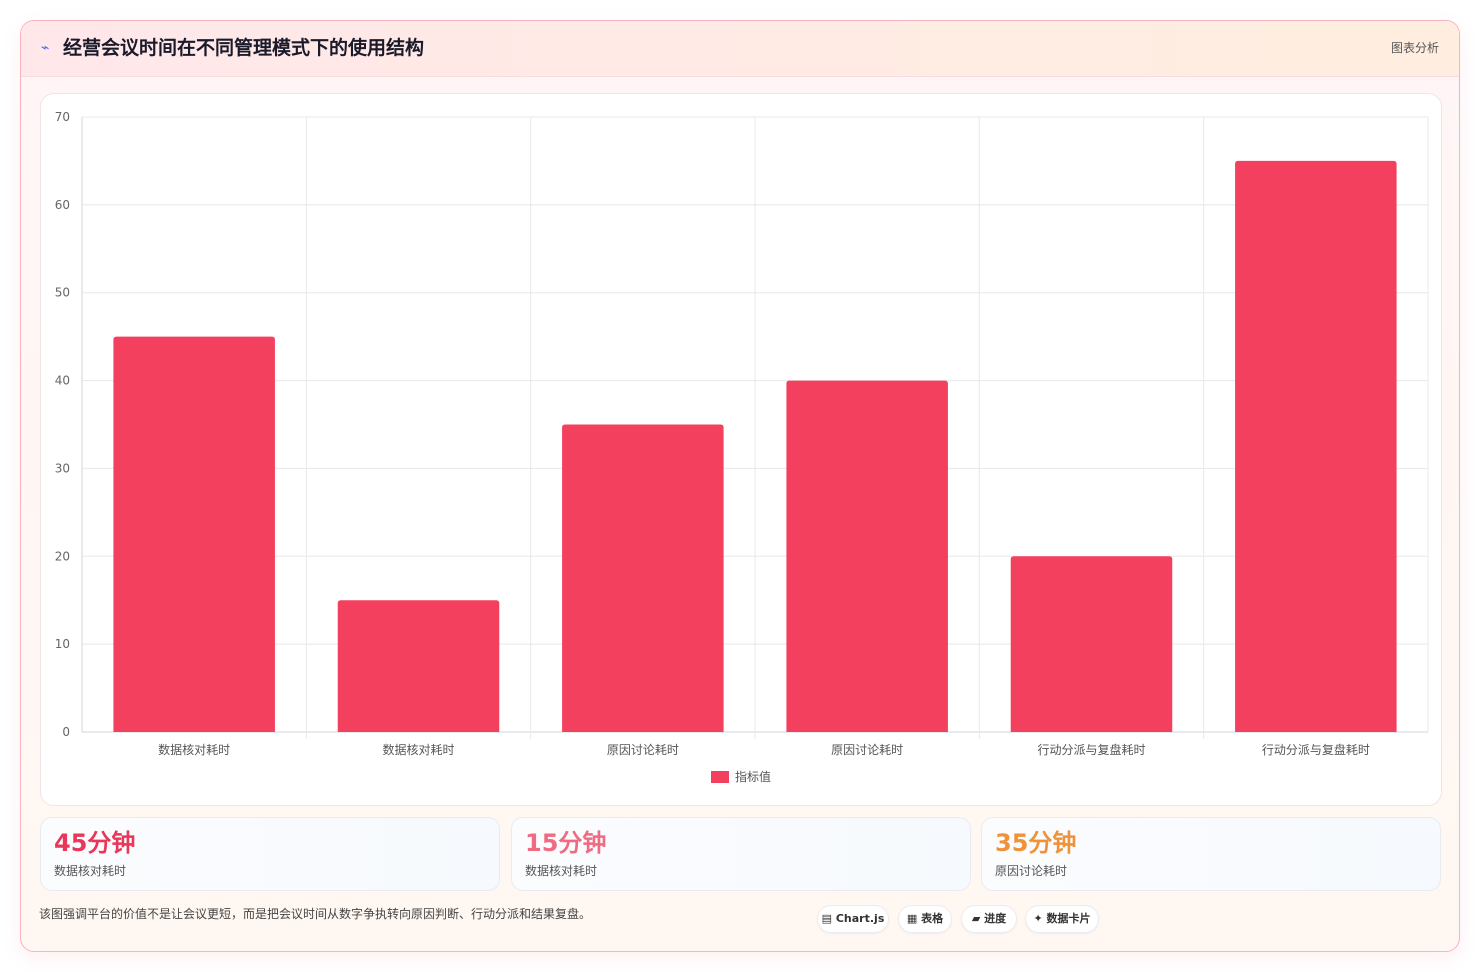 The height and width of the screenshot is (972, 1480). What do you see at coordinates (62, 381) in the screenshot?
I see `y-tick-label: 40` at bounding box center [62, 381].